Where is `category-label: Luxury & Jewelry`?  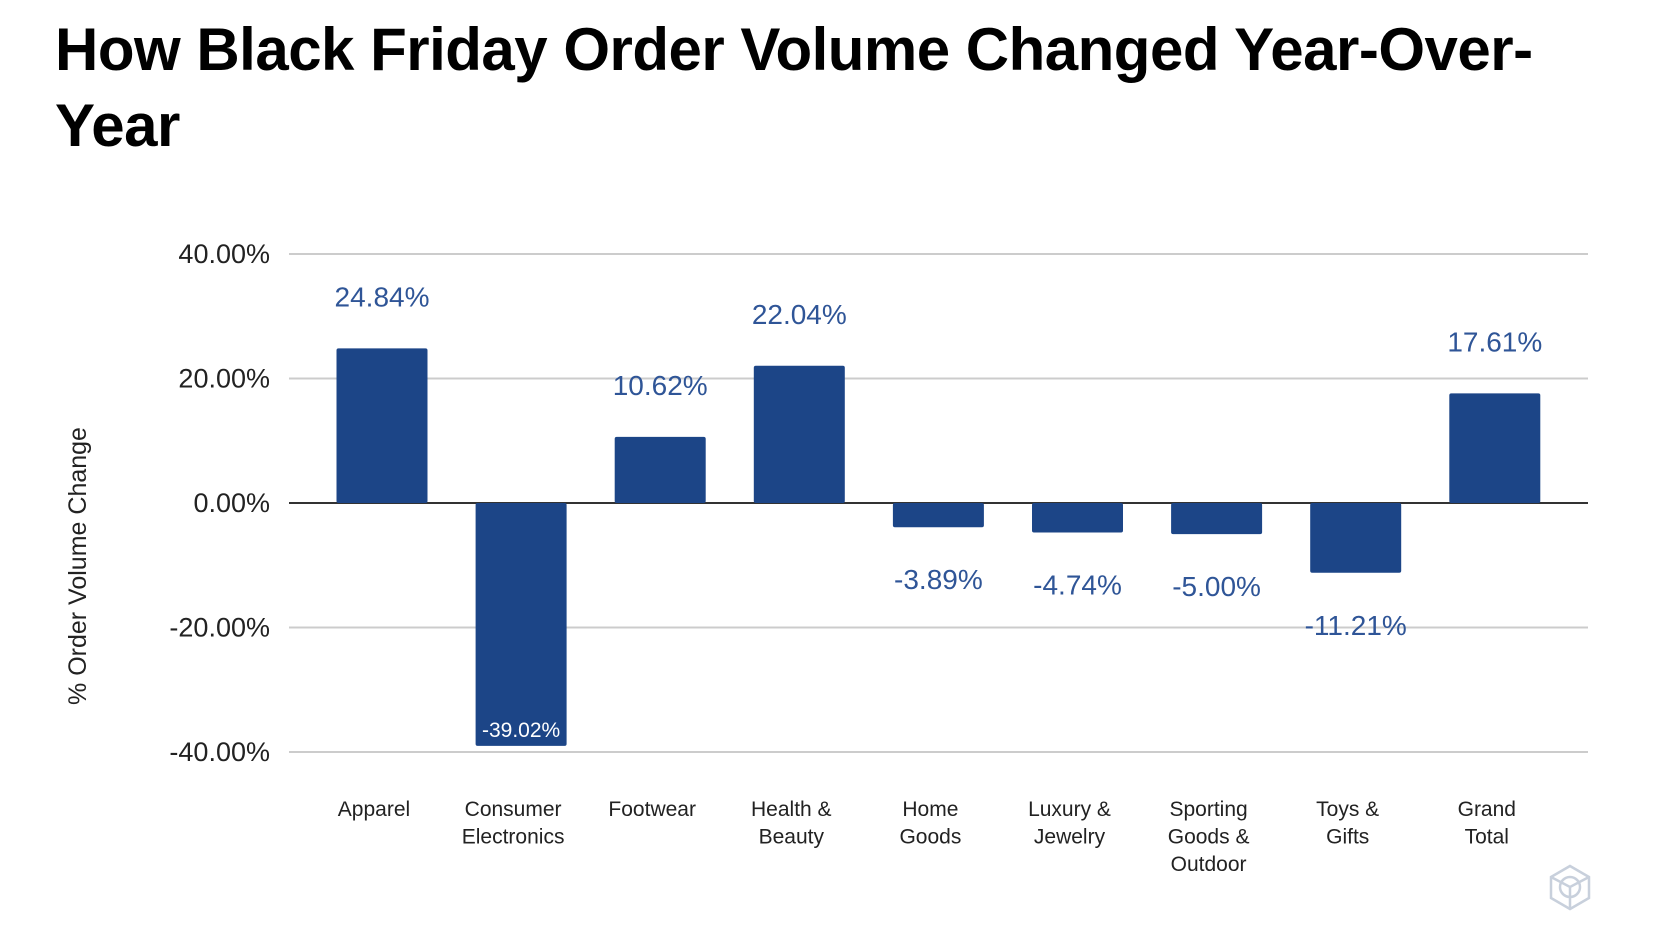 category-label: Luxury & Jewelry is located at coordinates (1069, 823).